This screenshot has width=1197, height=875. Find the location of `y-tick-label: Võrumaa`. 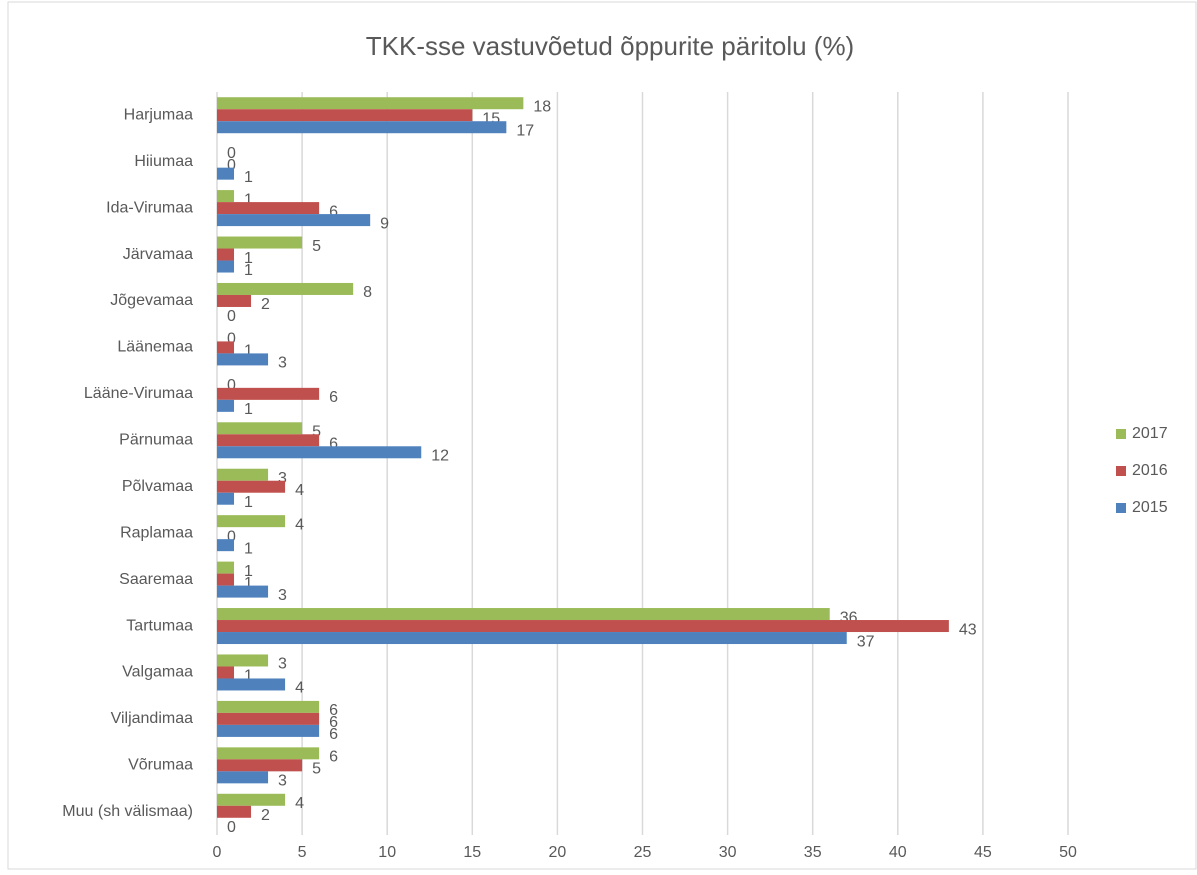

y-tick-label: Võrumaa is located at coordinates (160, 765).